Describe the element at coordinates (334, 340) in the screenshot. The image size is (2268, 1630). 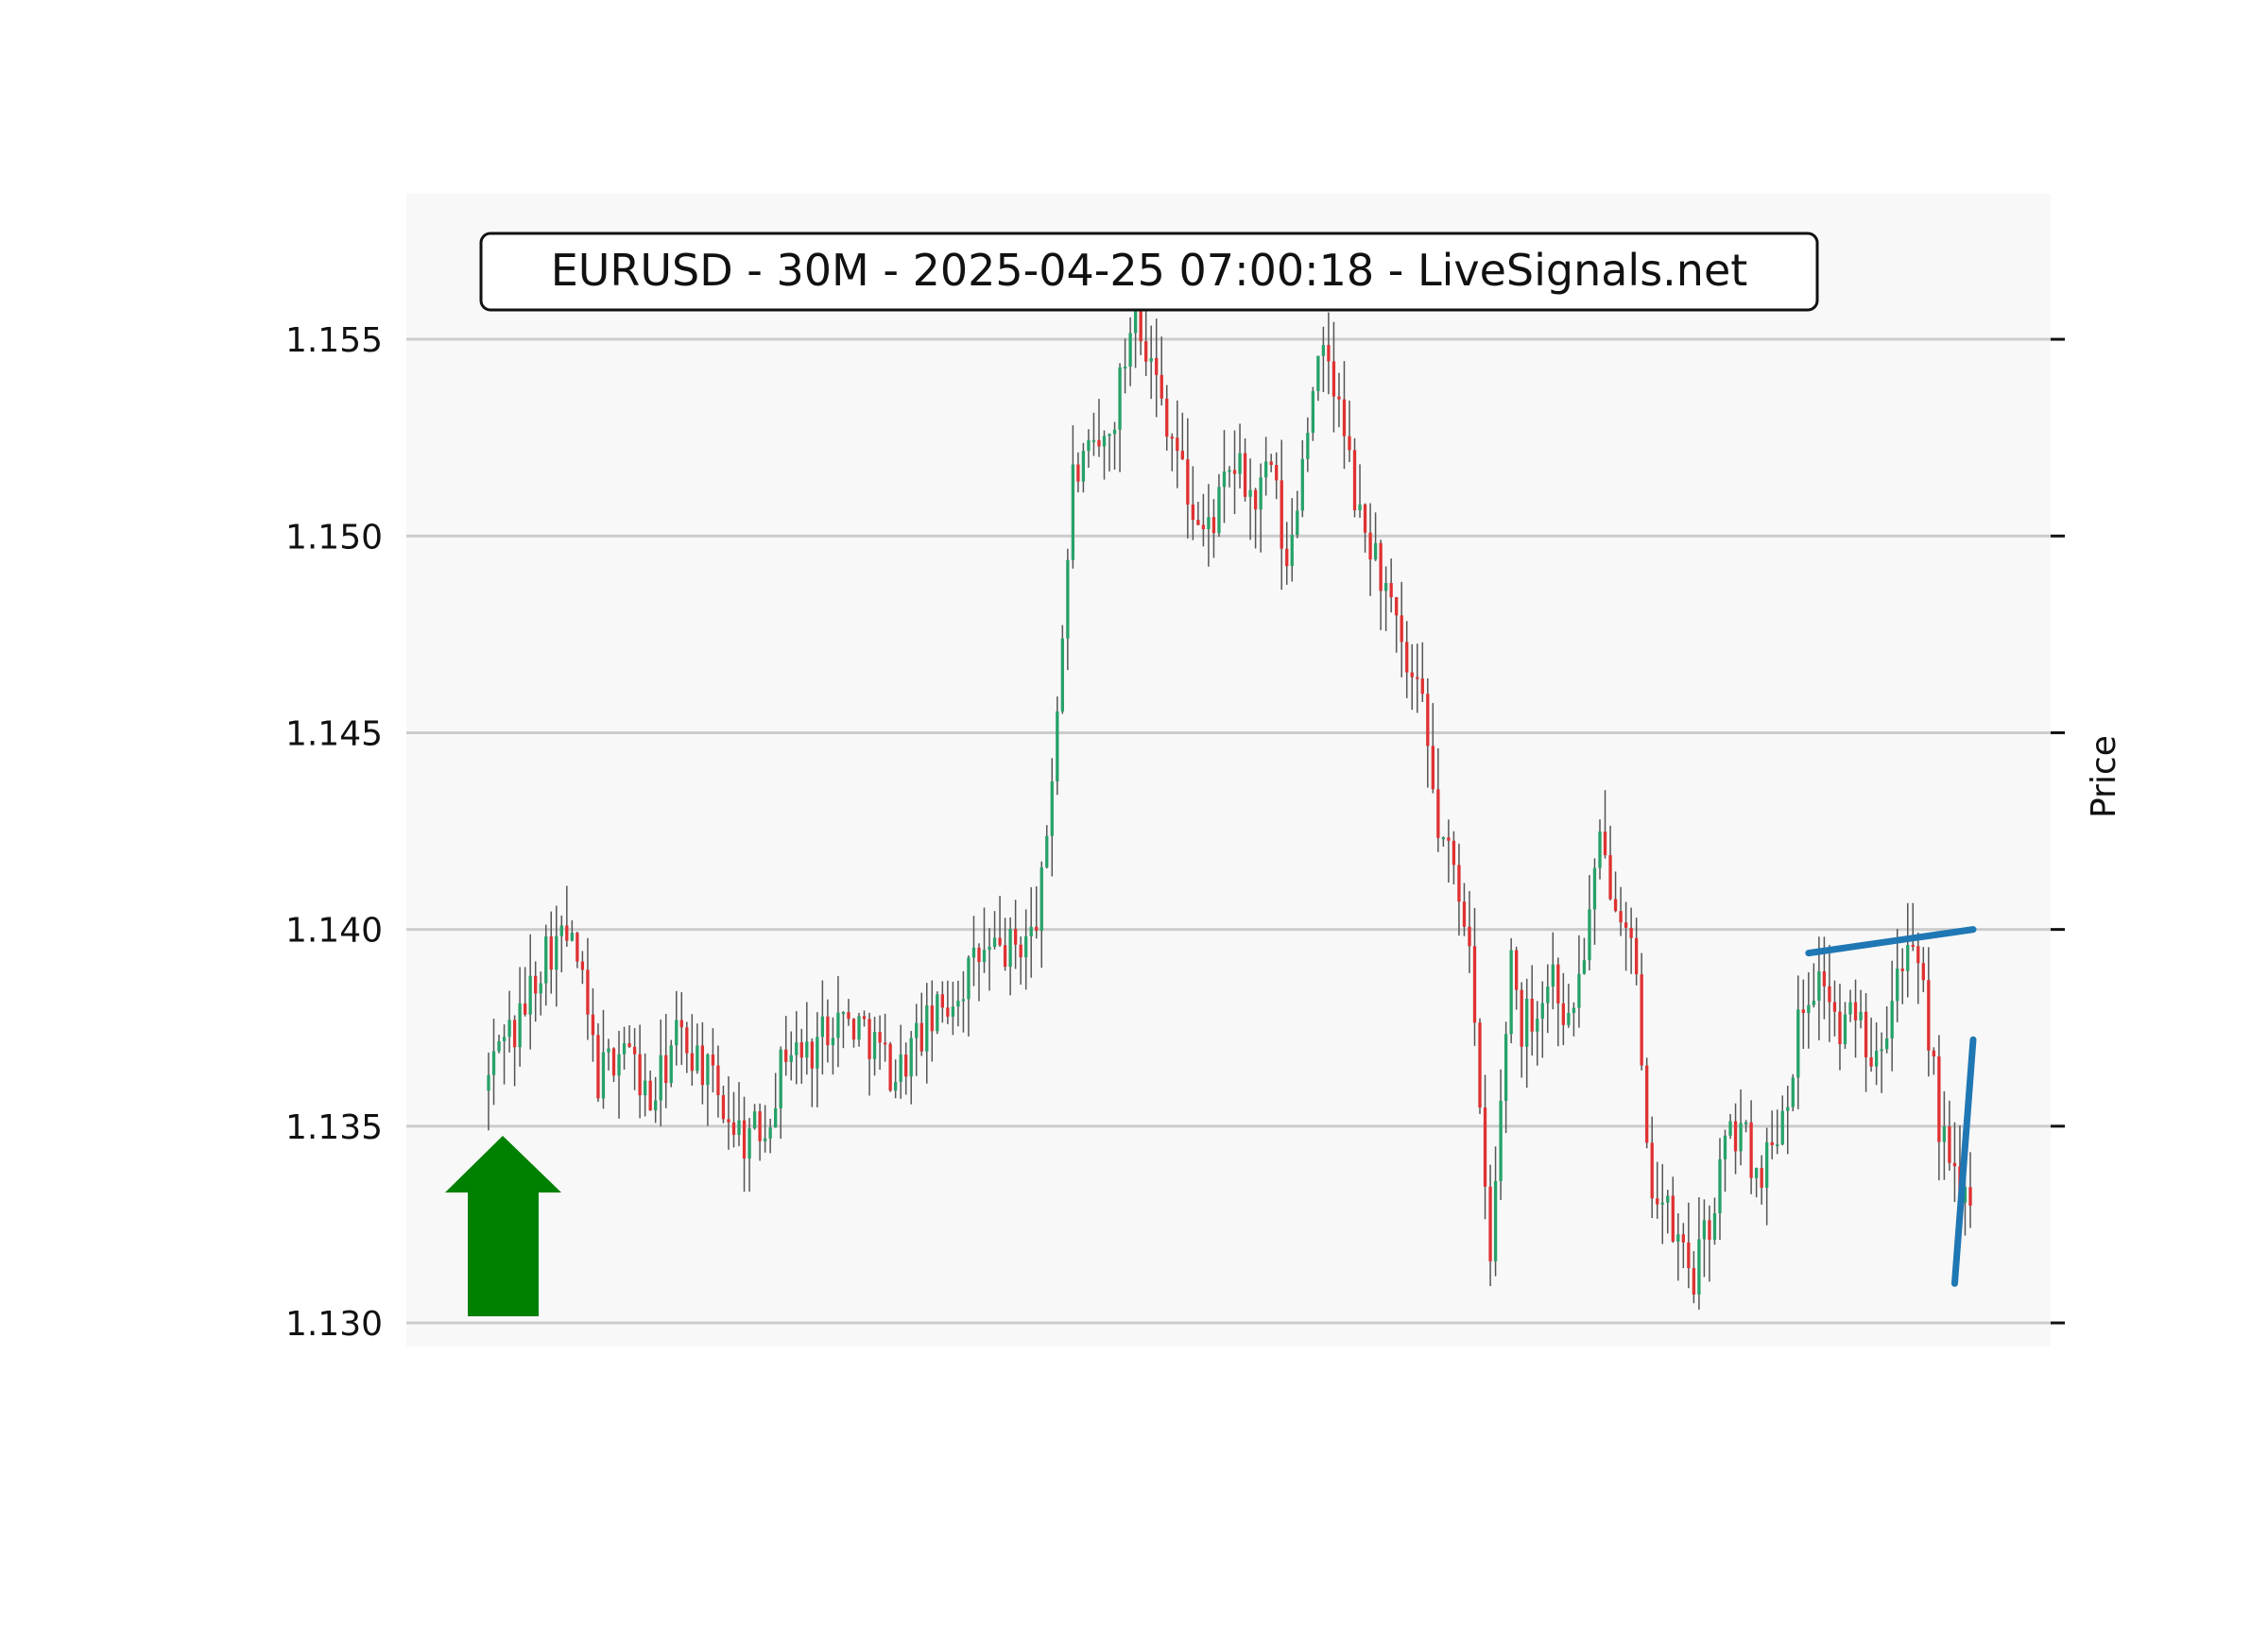
I see `y-tick-label: 1.155` at that location.